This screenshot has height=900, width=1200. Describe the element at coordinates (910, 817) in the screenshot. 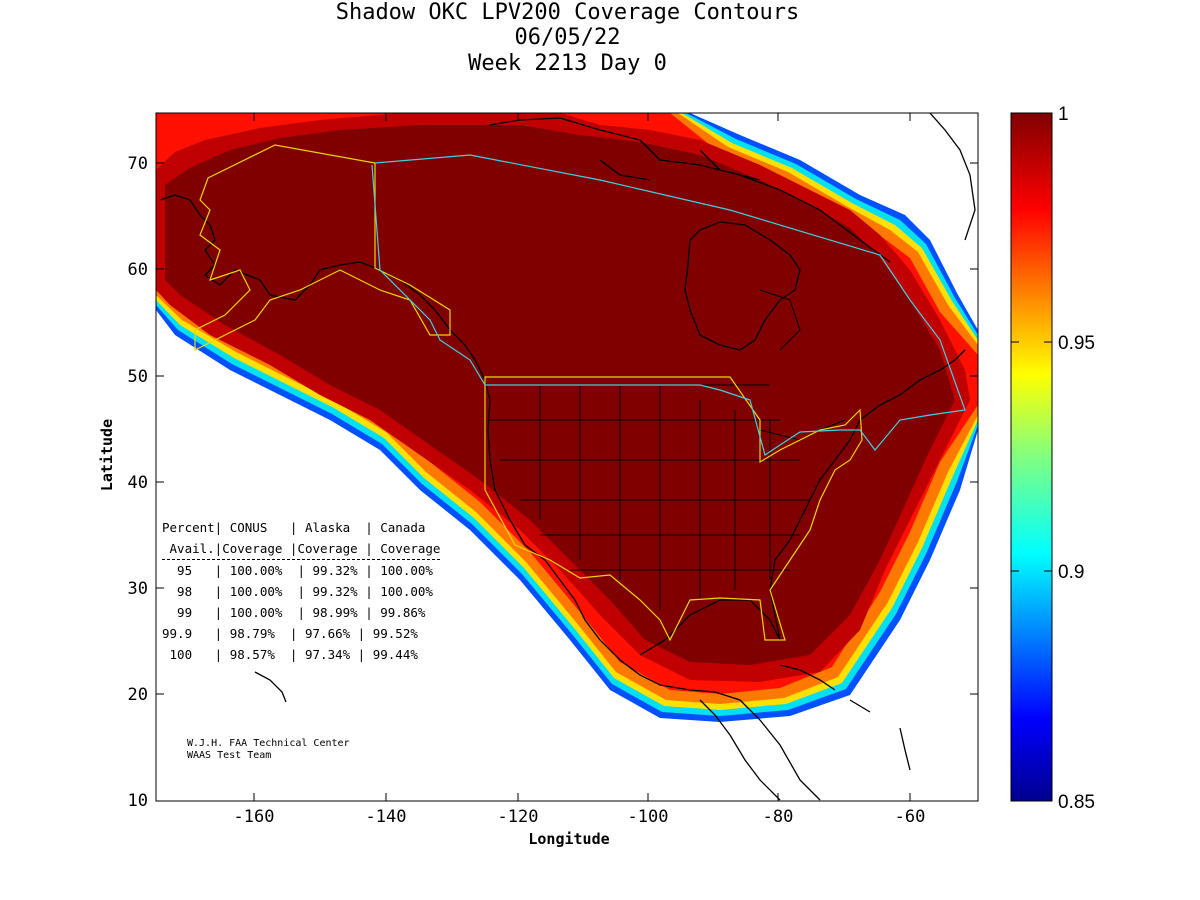

I see `x-tick-label: -60` at that location.